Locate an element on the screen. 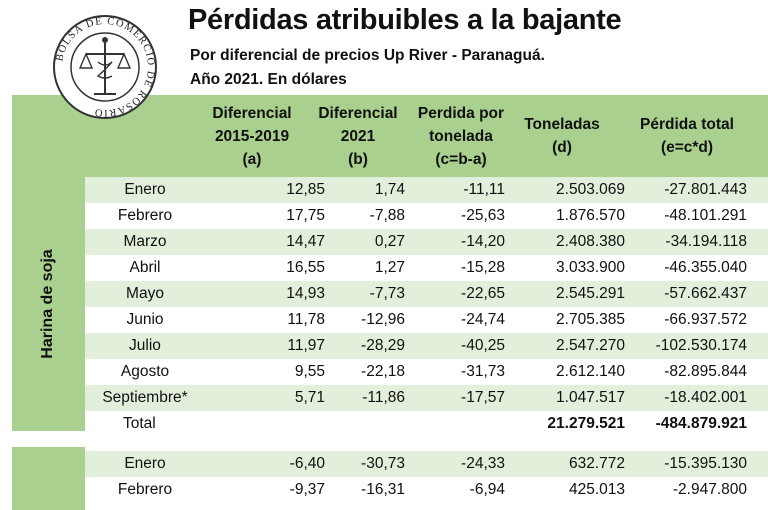  value-c: -11,11 is located at coordinates (484, 189).